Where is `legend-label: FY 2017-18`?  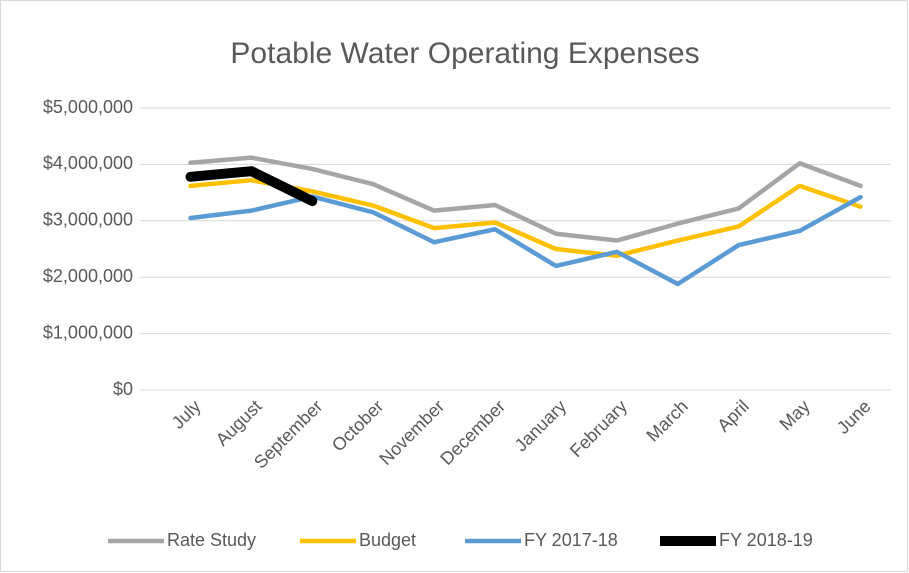 legend-label: FY 2017-18 is located at coordinates (571, 540).